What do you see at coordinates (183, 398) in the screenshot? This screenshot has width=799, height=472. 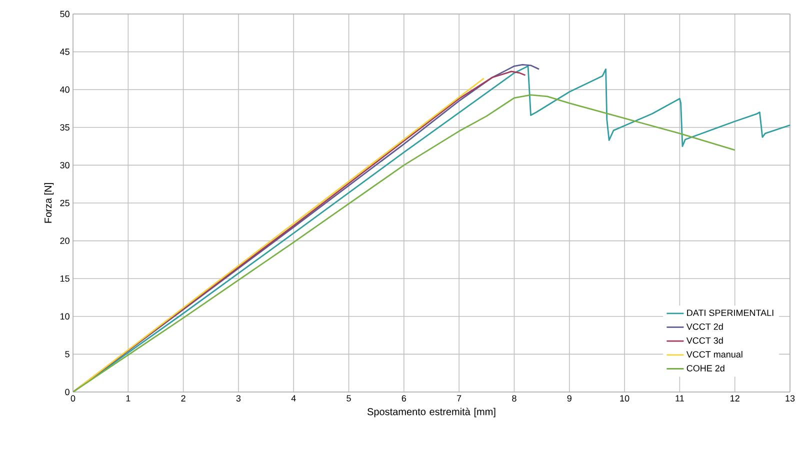 I see `x-tick-label: 2` at bounding box center [183, 398].